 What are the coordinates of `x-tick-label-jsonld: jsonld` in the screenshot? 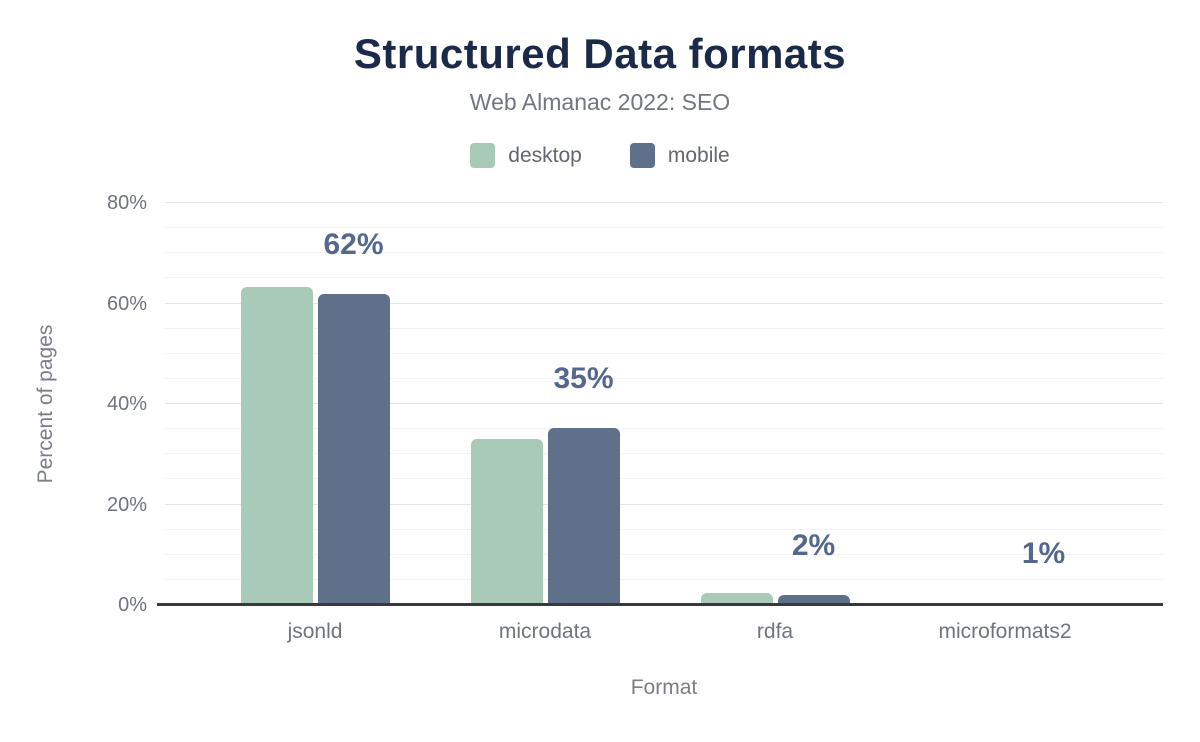 It's located at (315, 631).